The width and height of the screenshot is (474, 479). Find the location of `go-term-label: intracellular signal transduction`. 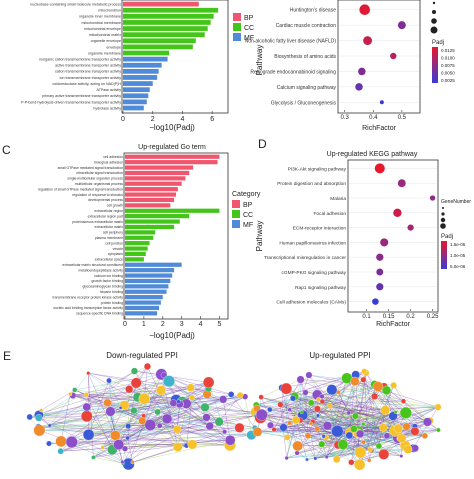

go-term-label: intracellular signal transduction is located at coordinates (99, 173).